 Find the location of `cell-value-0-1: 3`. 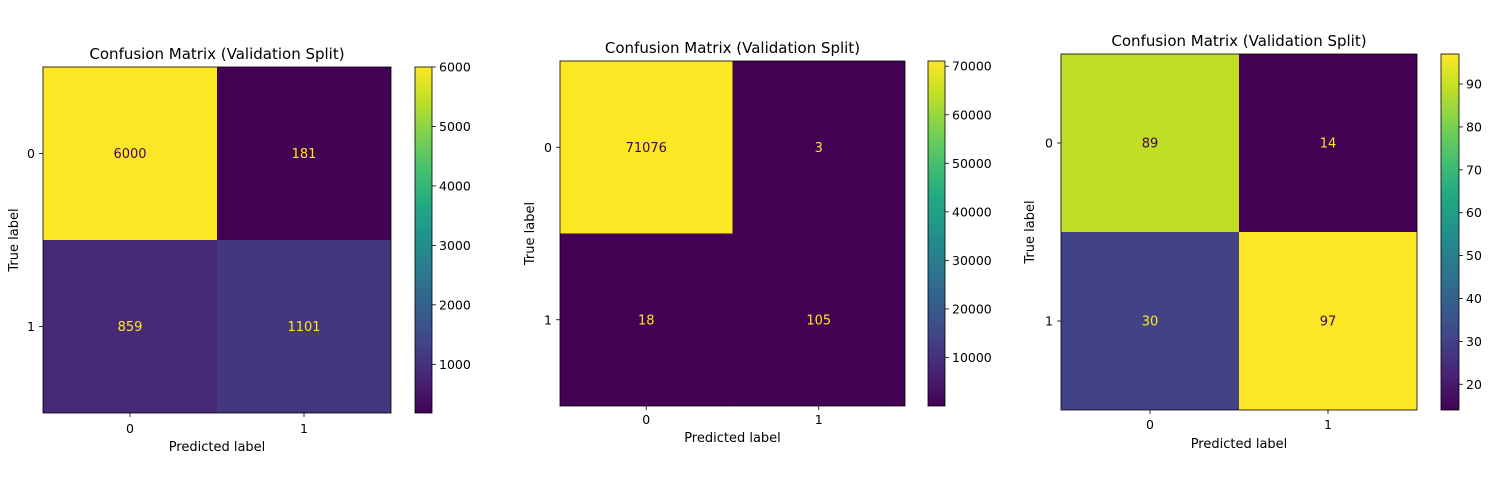

cell-value-0-1: 3 is located at coordinates (819, 148).